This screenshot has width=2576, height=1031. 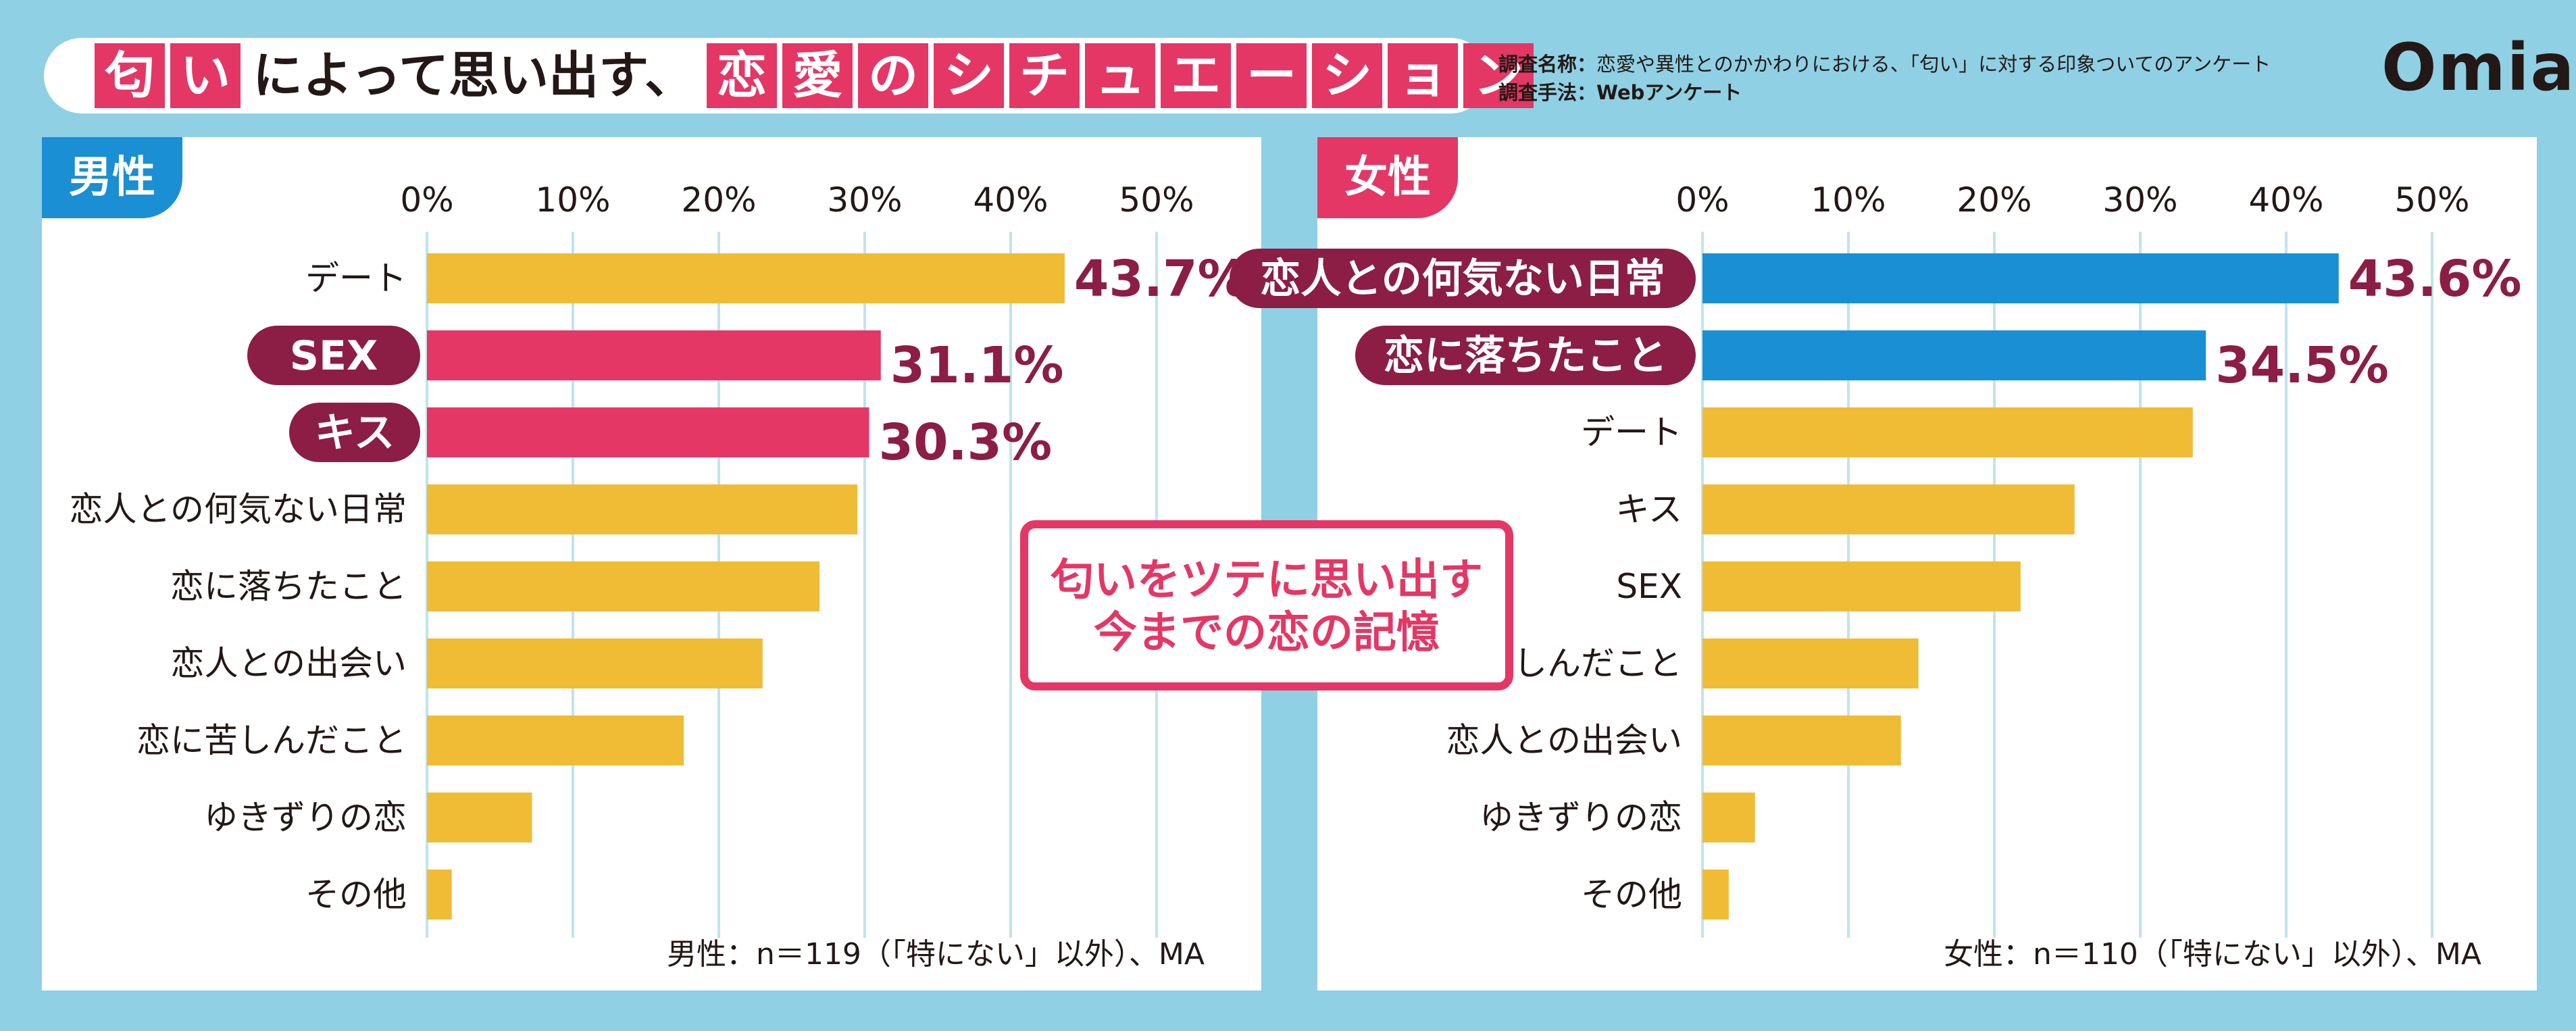 I want to click on male-tick-label-3: 30%, so click(x=864, y=200).